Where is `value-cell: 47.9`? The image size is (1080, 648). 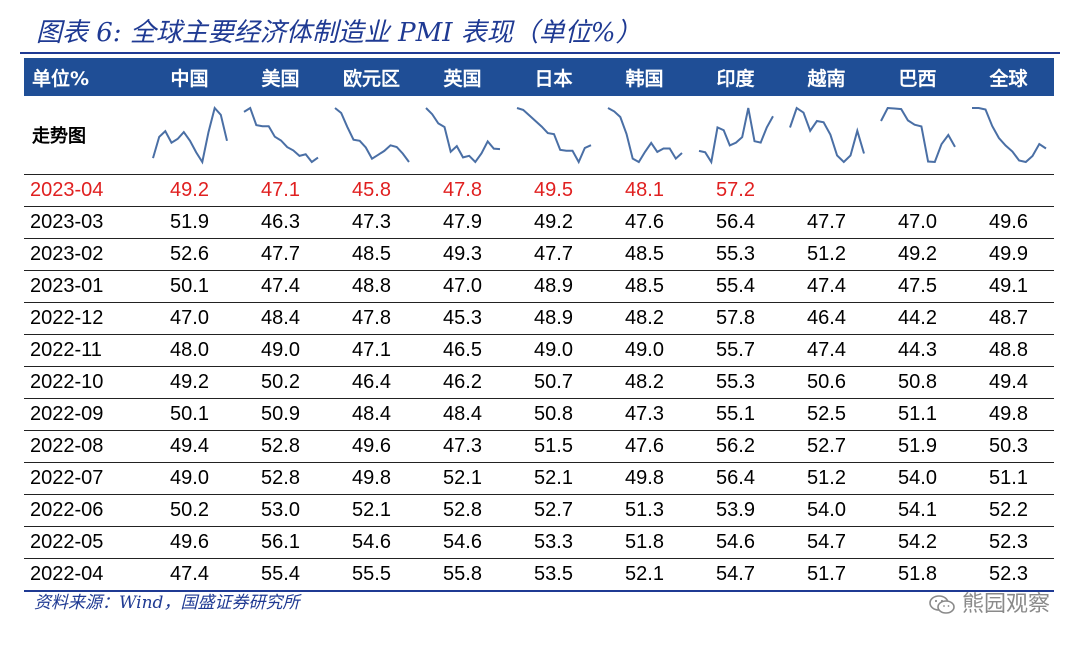
value-cell: 47.9 is located at coordinates (462, 222).